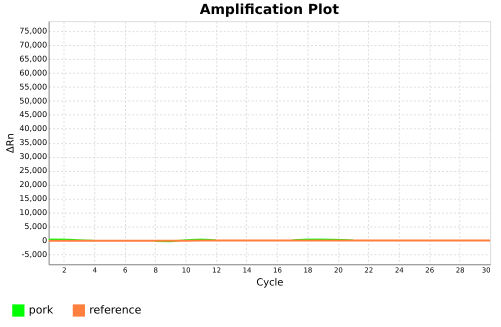 The width and height of the screenshot is (501, 327). I want to click on y-tick-label: 10,000, so click(33, 213).